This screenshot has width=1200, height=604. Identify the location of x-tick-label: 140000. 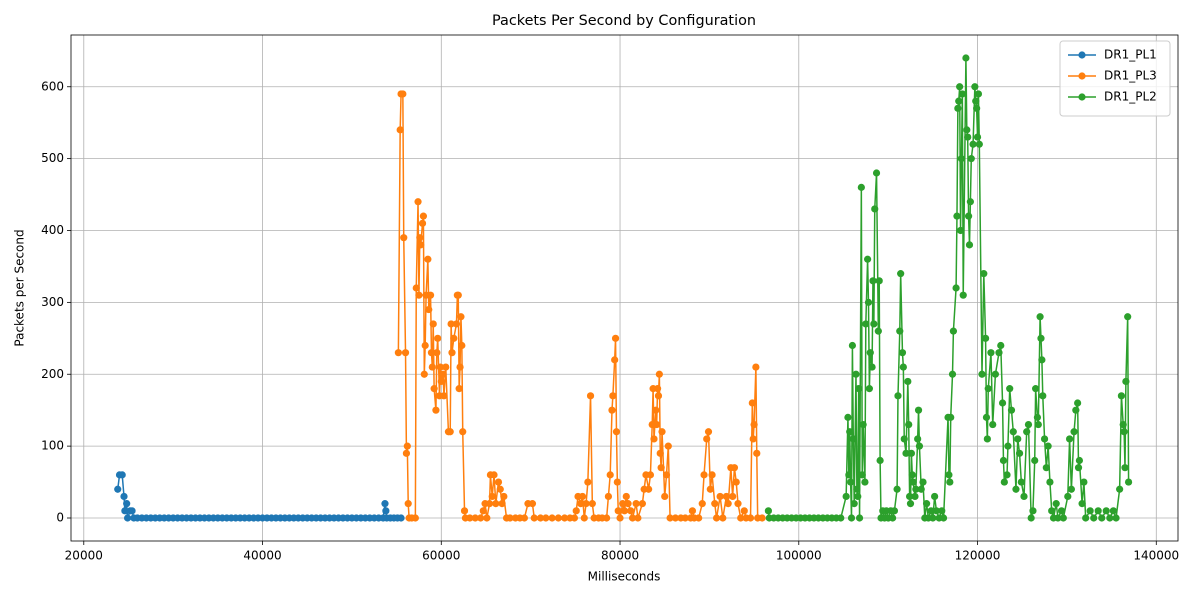
(1156, 556).